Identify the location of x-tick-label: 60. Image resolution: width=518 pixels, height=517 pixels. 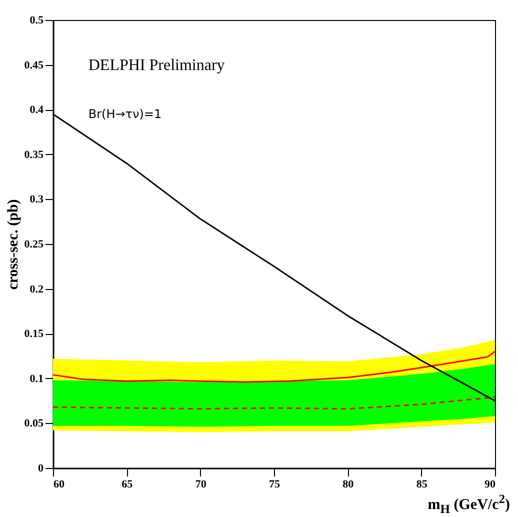
(59, 484).